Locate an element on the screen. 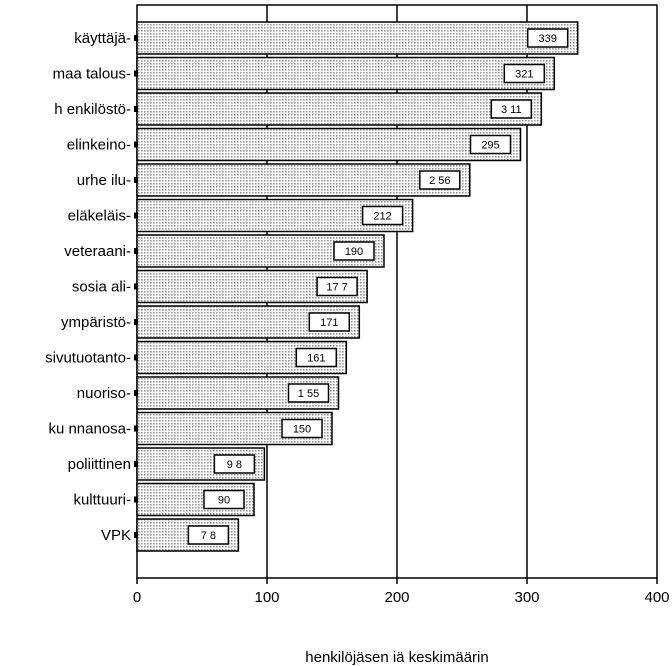 This screenshot has width=672, height=666. category-label: ku nnanosa- is located at coordinates (89, 429).